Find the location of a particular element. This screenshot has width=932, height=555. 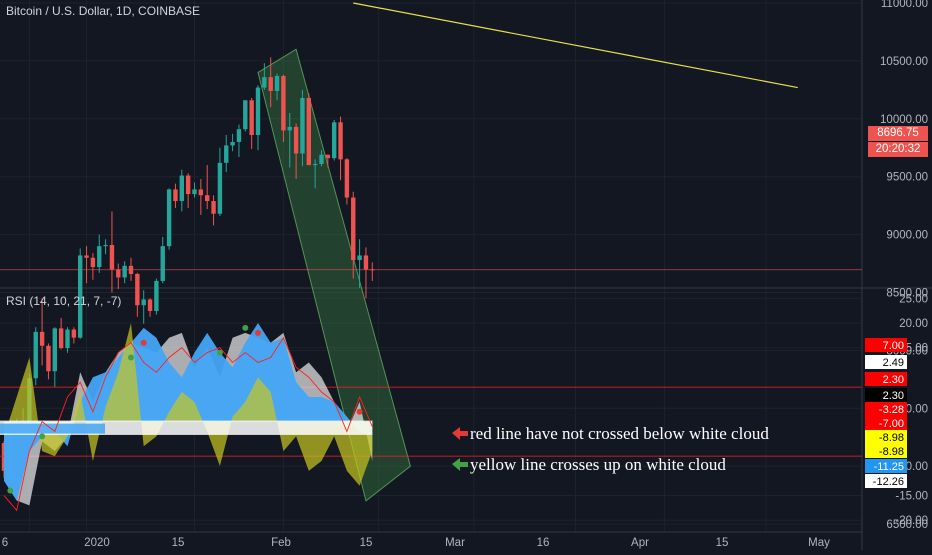

rsi-title: RSI (14, 10, 21, 7, -7) is located at coordinates (64, 301).